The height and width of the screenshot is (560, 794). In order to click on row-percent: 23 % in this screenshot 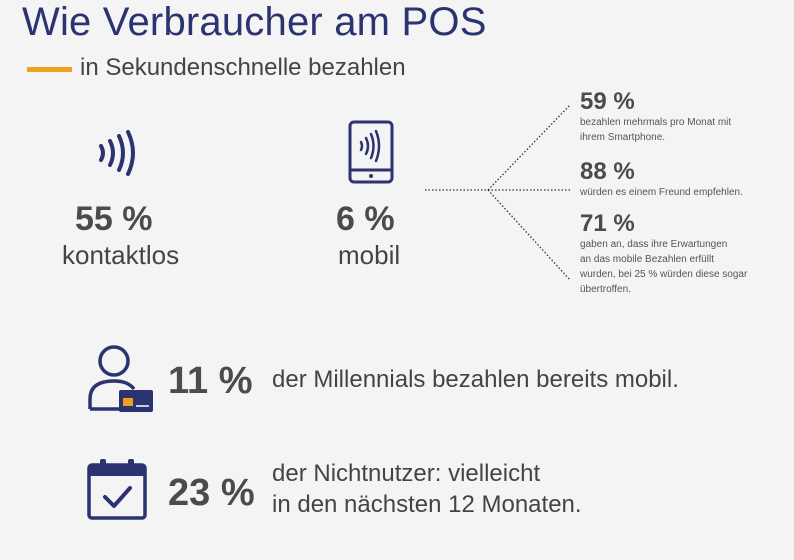, I will do `click(211, 493)`.